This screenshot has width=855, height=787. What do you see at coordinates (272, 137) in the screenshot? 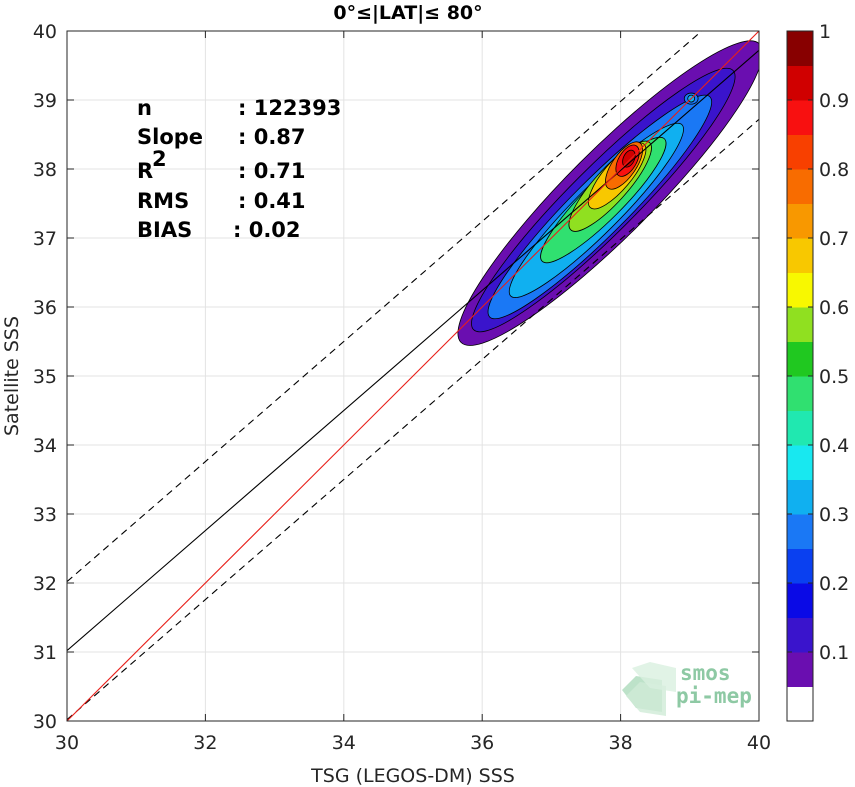
I see `stat-value: : 0.87` at bounding box center [272, 137].